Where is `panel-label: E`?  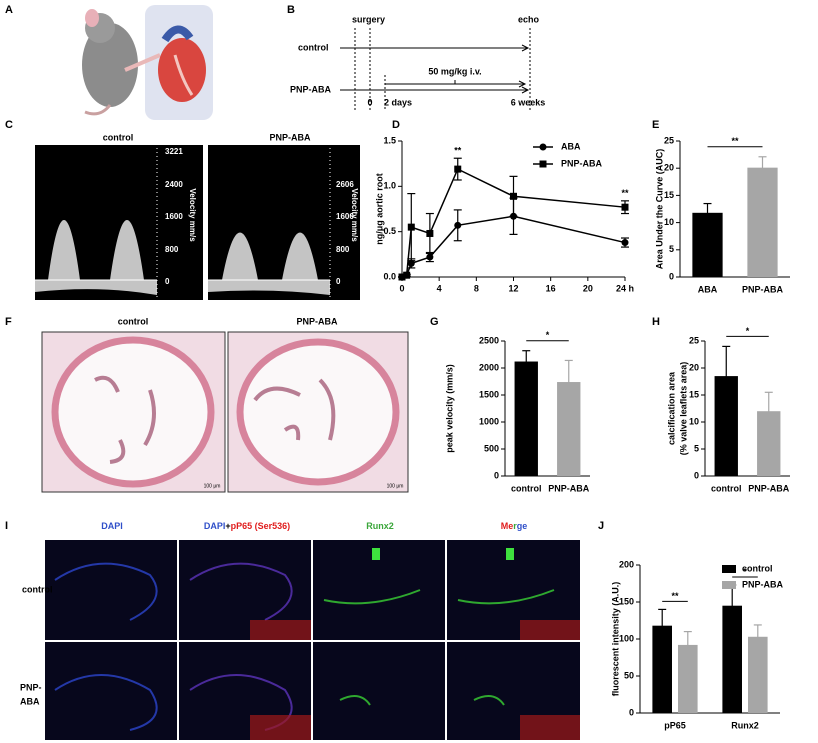 panel-label: E is located at coordinates (655, 125).